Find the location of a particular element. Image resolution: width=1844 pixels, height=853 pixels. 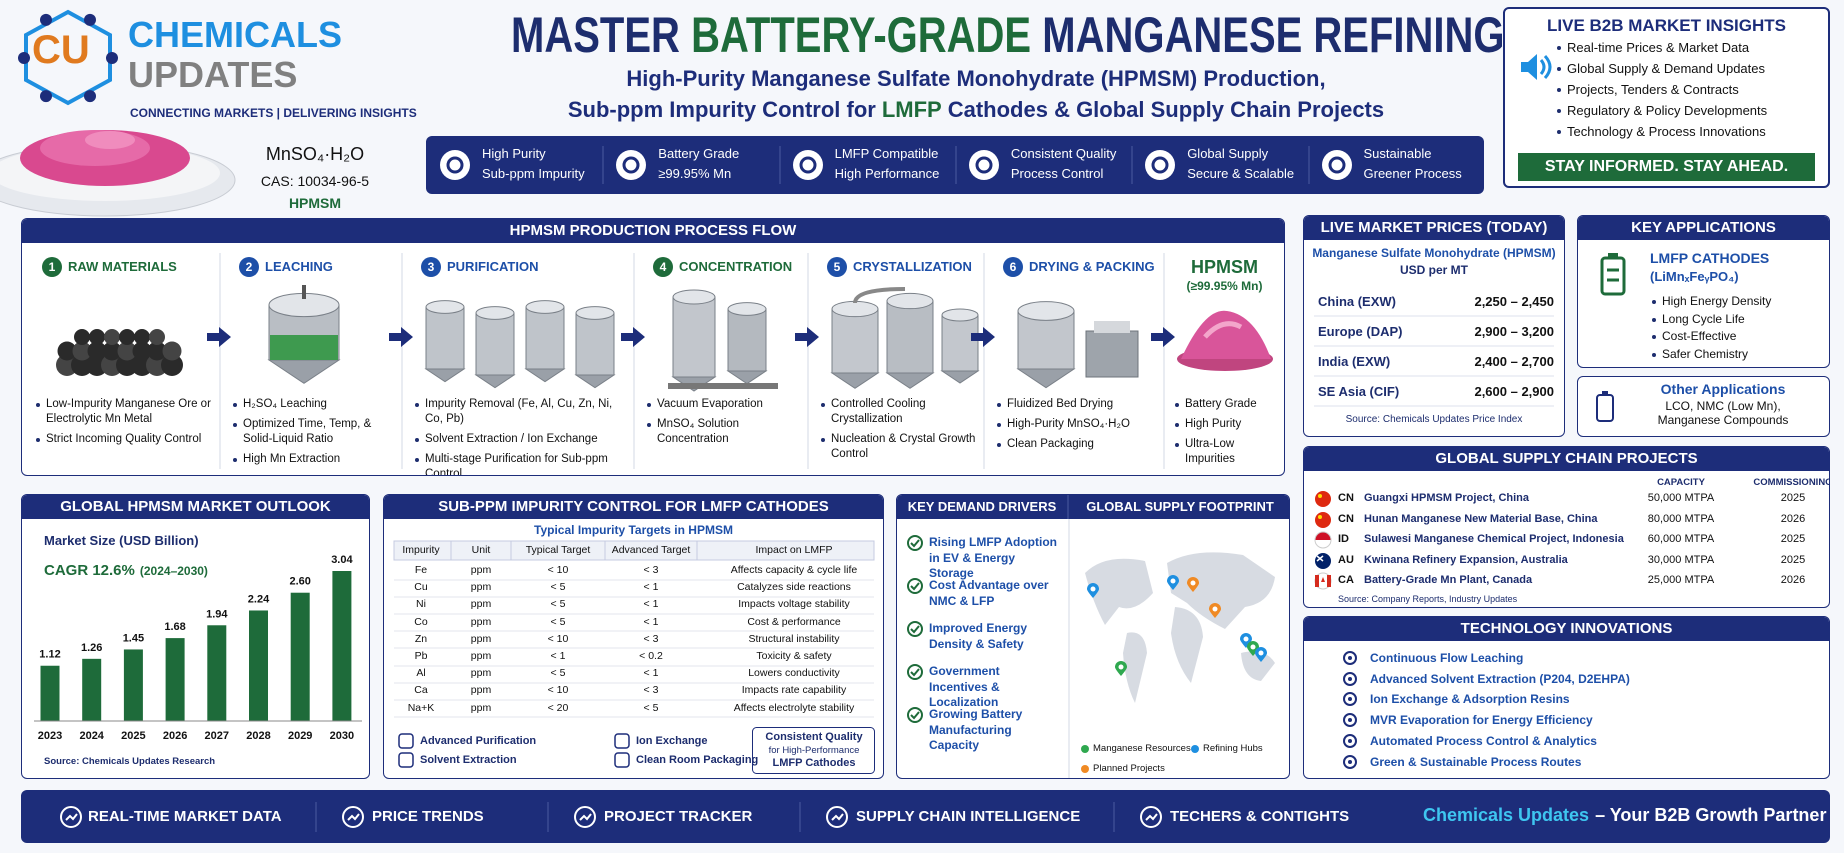

footer-item: SUPPLY CHAIN INTELLIGENCE is located at coordinates (968, 816).